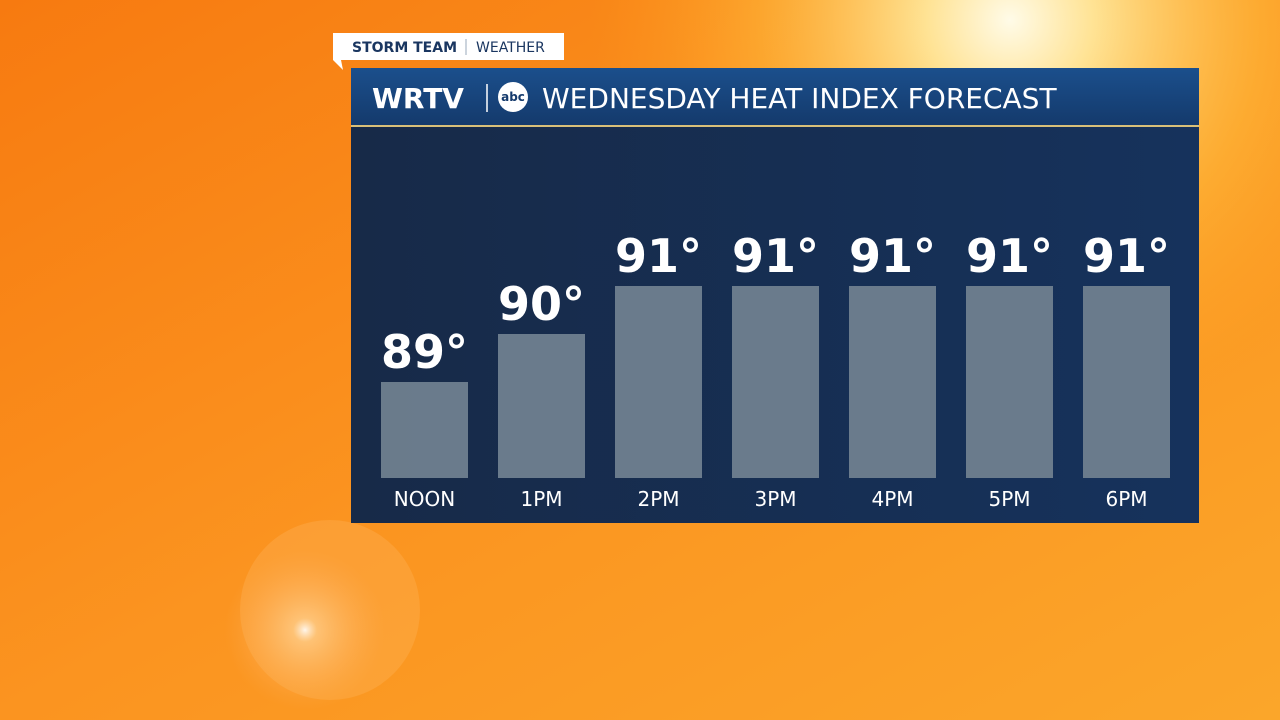 The width and height of the screenshot is (1280, 720). Describe the element at coordinates (541, 304) in the screenshot. I see `value-label: 90°` at that location.